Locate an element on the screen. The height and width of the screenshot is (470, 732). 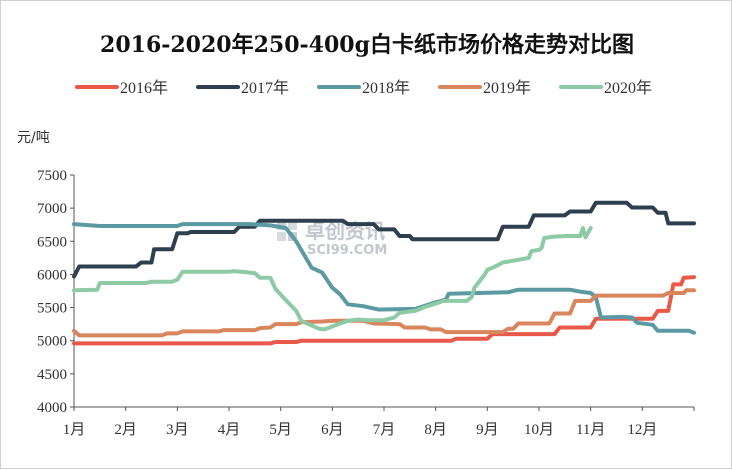
x-tick-label: 6月 is located at coordinates (332, 430).